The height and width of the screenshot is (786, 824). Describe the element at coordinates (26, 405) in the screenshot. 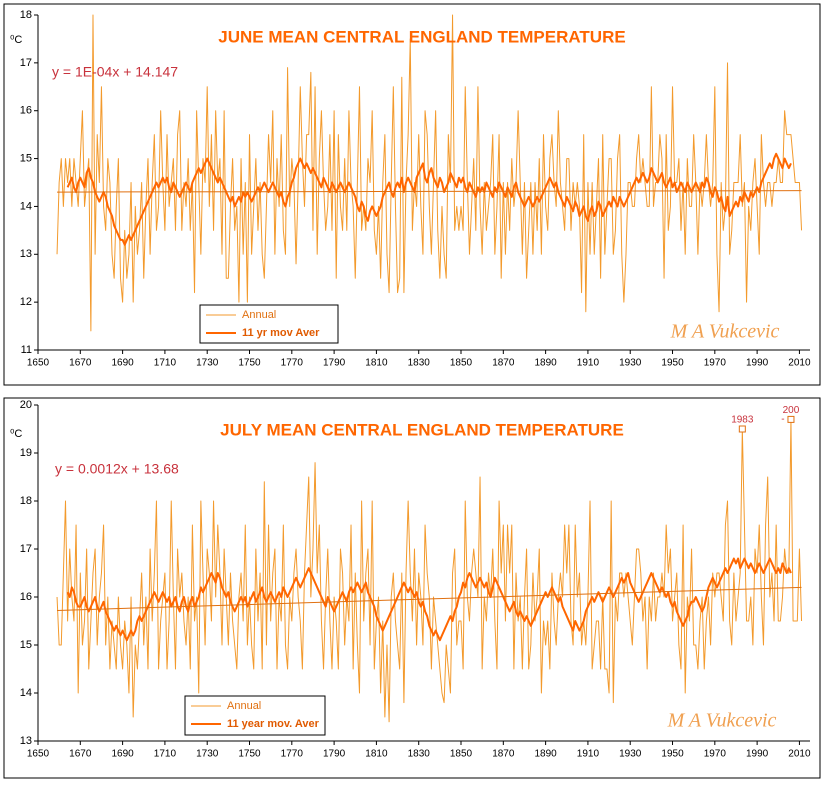

I see `y-tick-label: 20` at that location.